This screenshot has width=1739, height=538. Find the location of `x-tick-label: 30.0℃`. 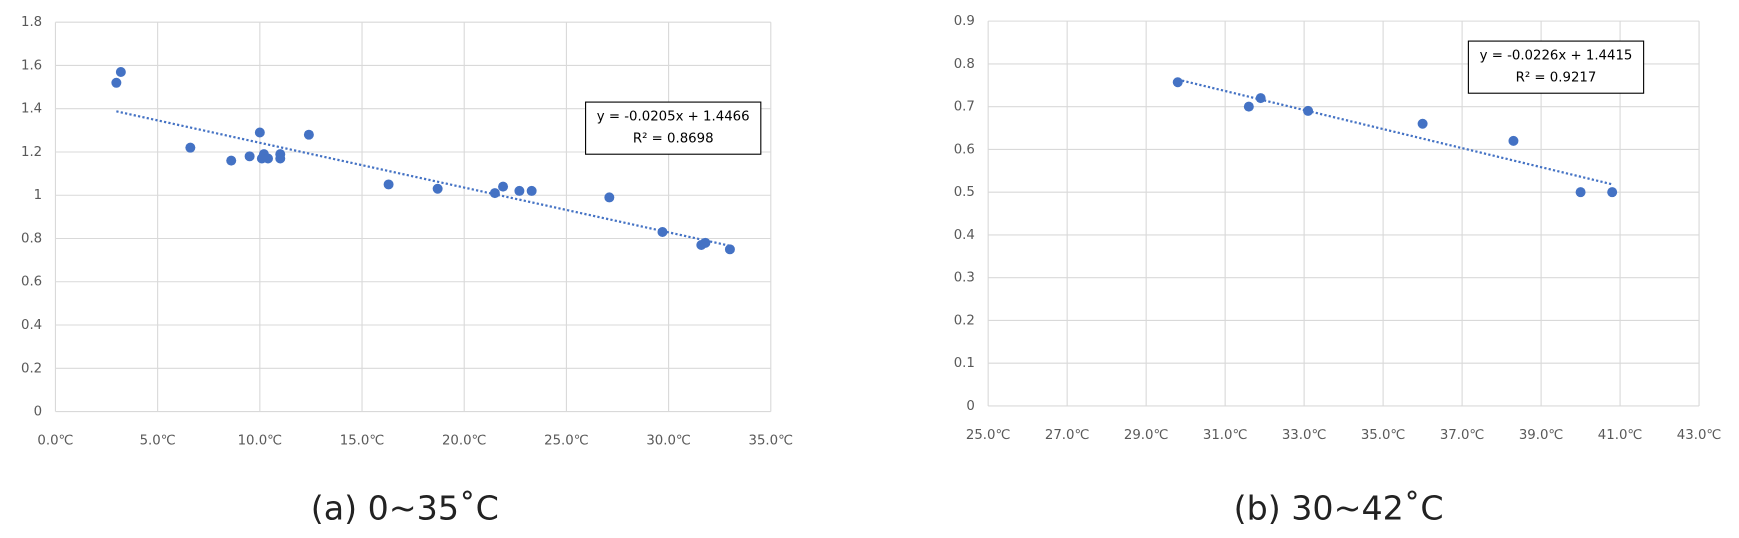

x-tick-label: 30.0℃ is located at coordinates (668, 440).